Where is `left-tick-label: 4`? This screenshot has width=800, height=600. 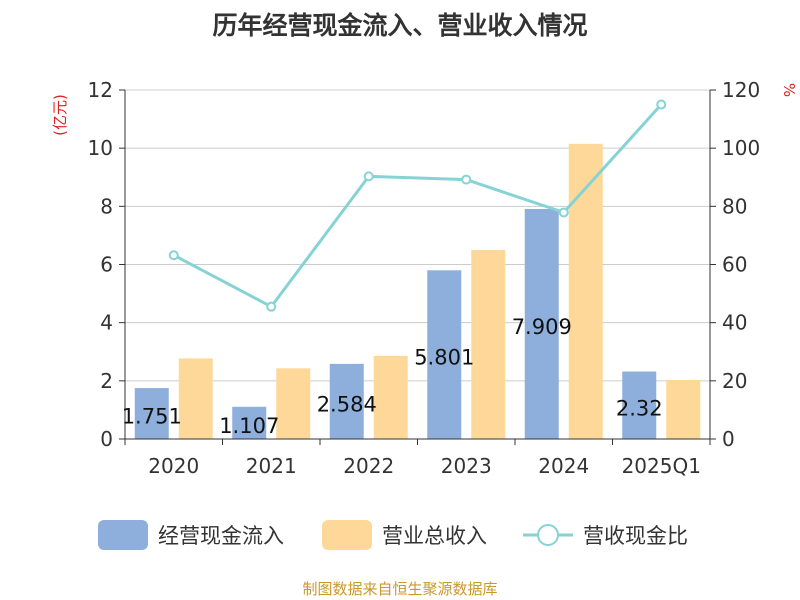
left-tick-label: 4 is located at coordinates (106, 323).